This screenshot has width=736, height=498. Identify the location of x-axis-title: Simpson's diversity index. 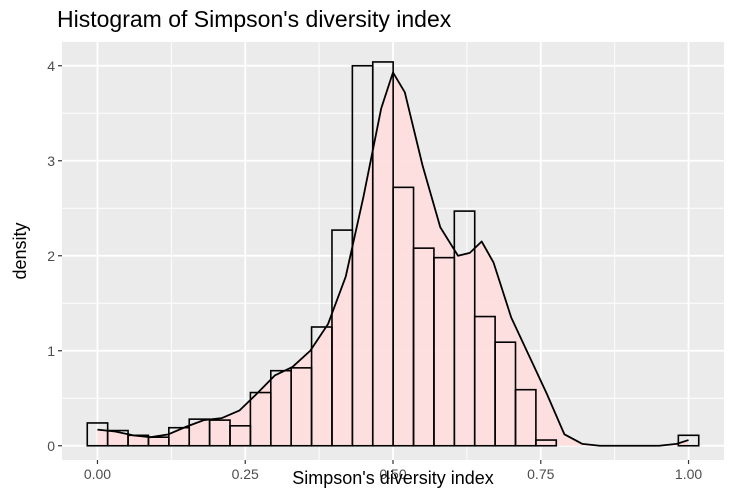
(393, 478).